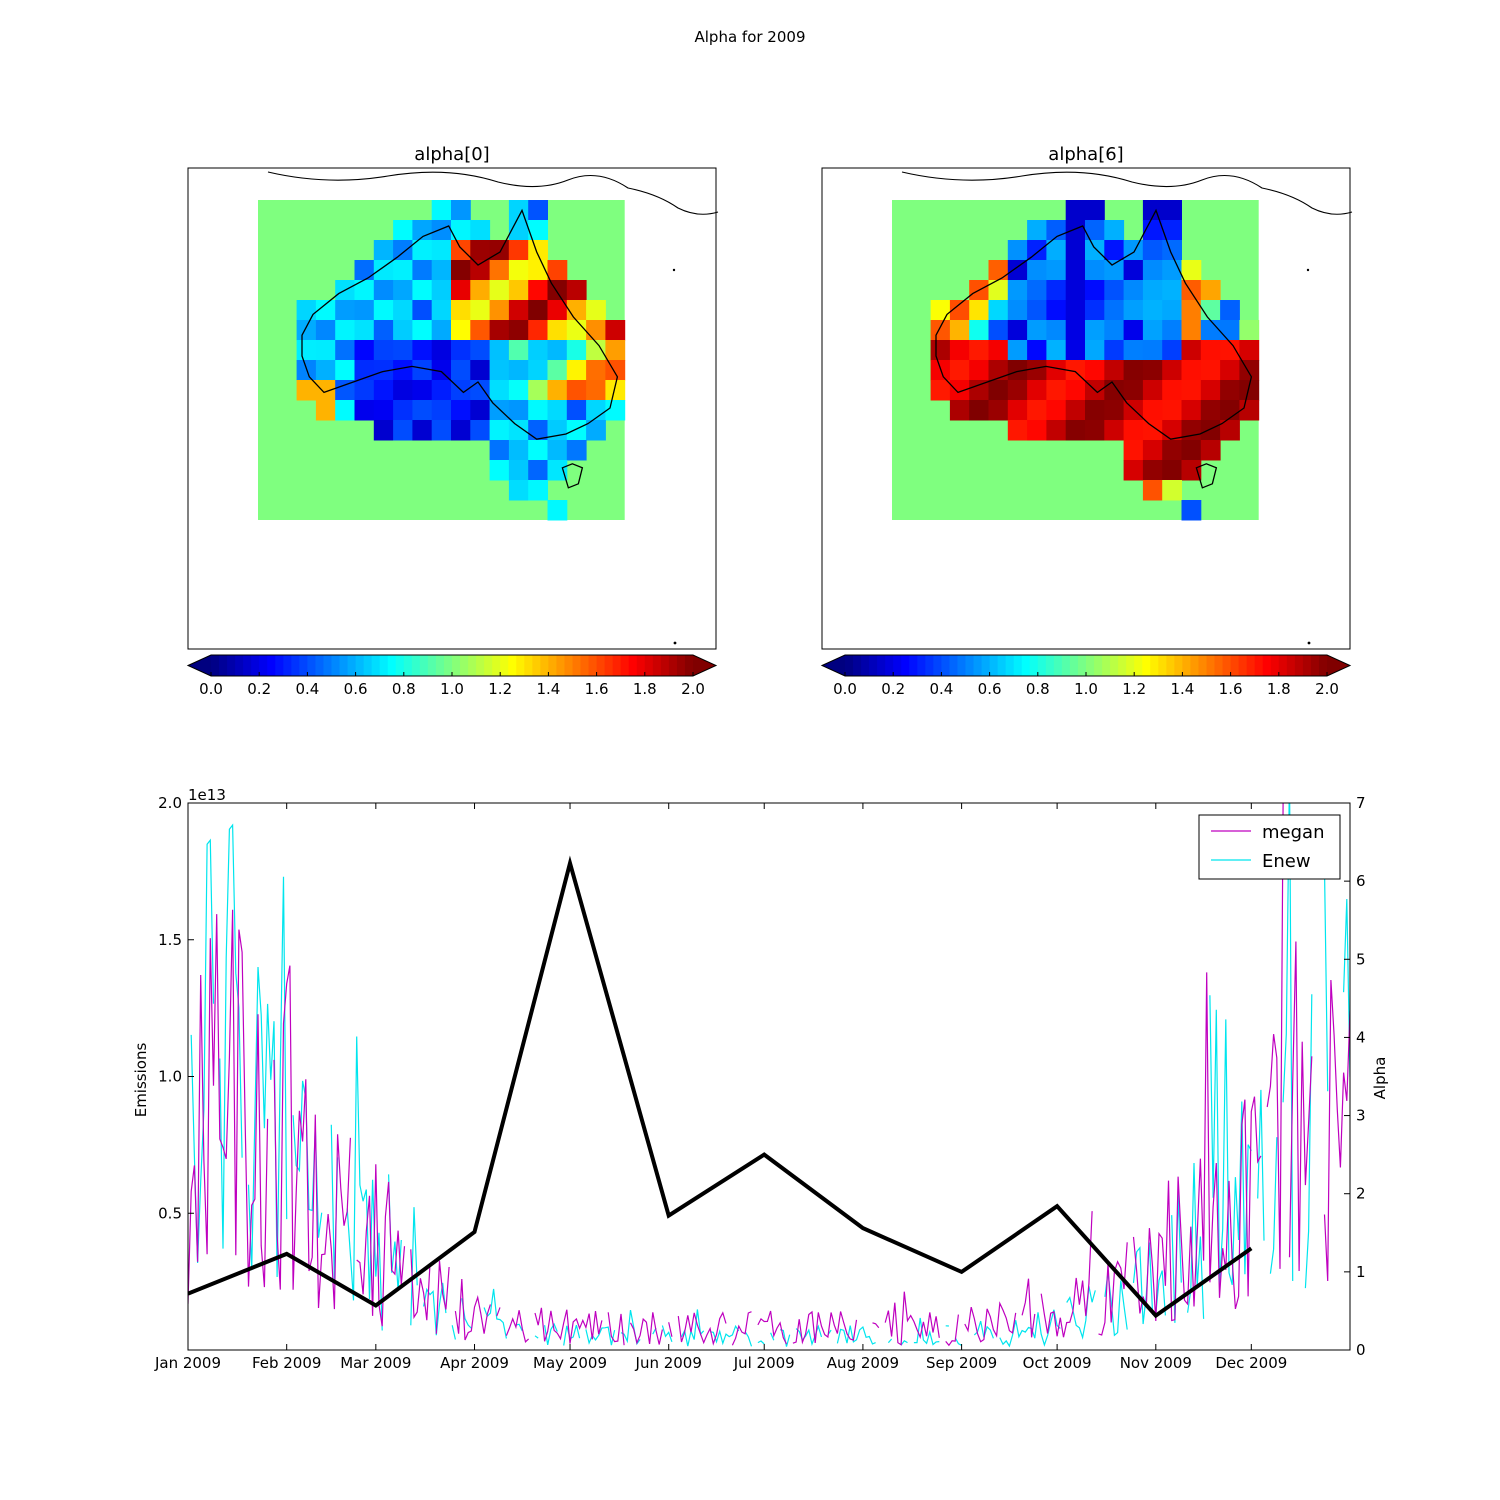 The image size is (1500, 1500). Describe the element at coordinates (961, 1363) in the screenshot. I see `x-tick-label: Sep 2009` at that location.